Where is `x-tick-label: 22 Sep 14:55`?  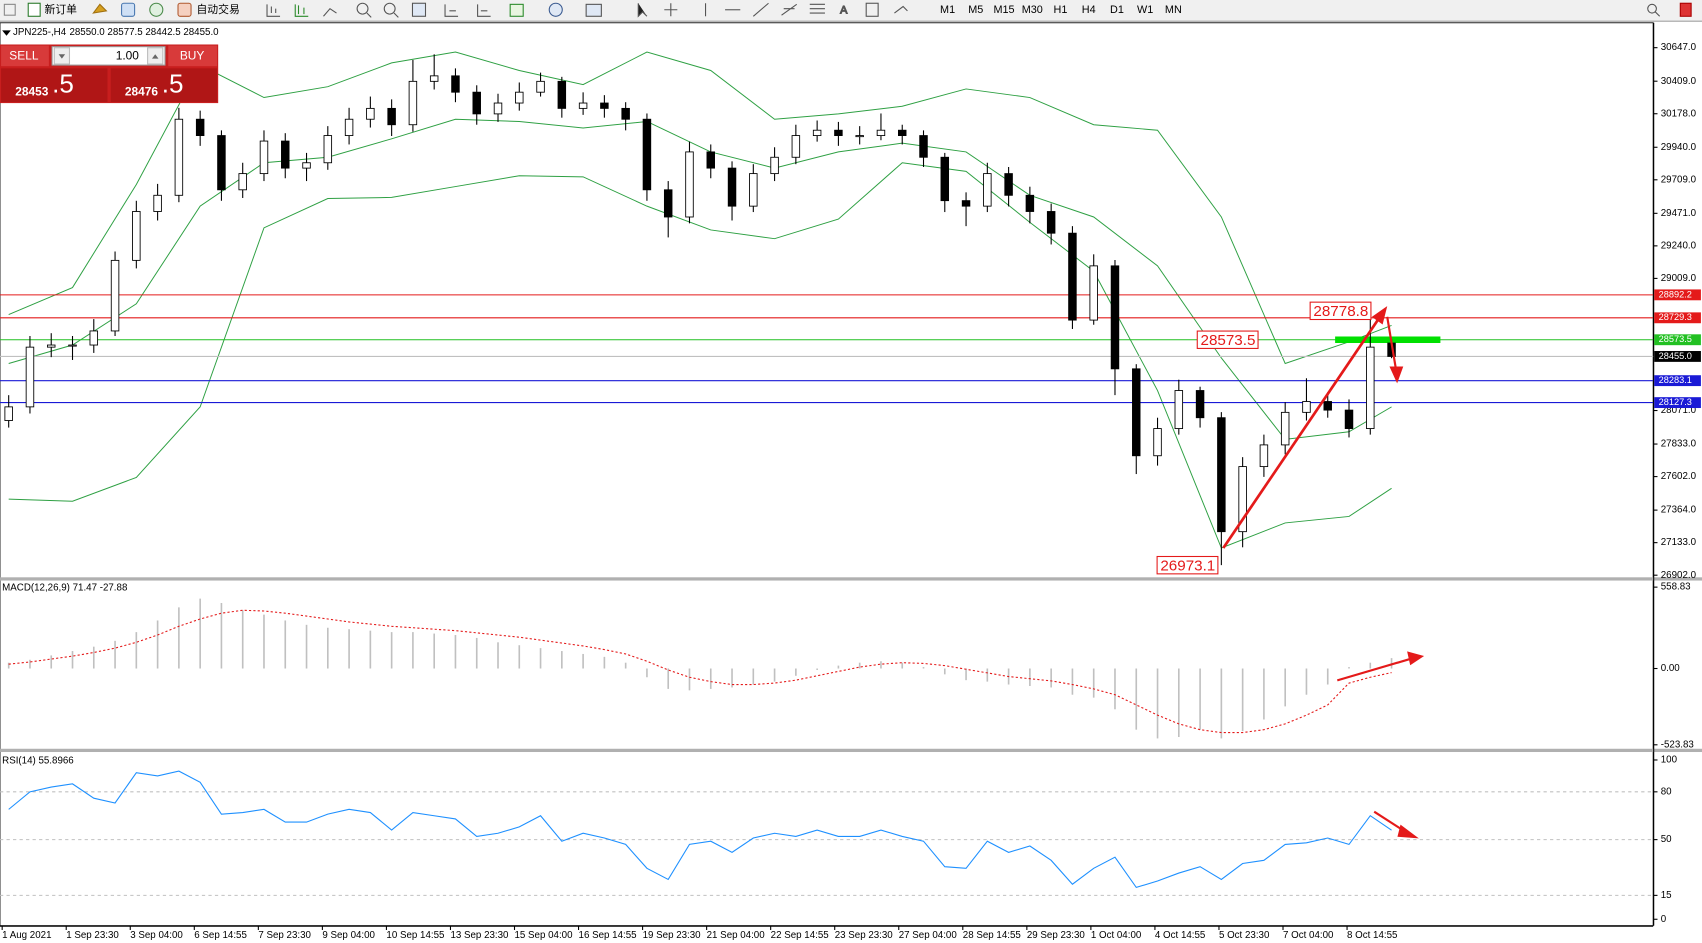 x-tick-label: 22 Sep 14:55 is located at coordinates (800, 935).